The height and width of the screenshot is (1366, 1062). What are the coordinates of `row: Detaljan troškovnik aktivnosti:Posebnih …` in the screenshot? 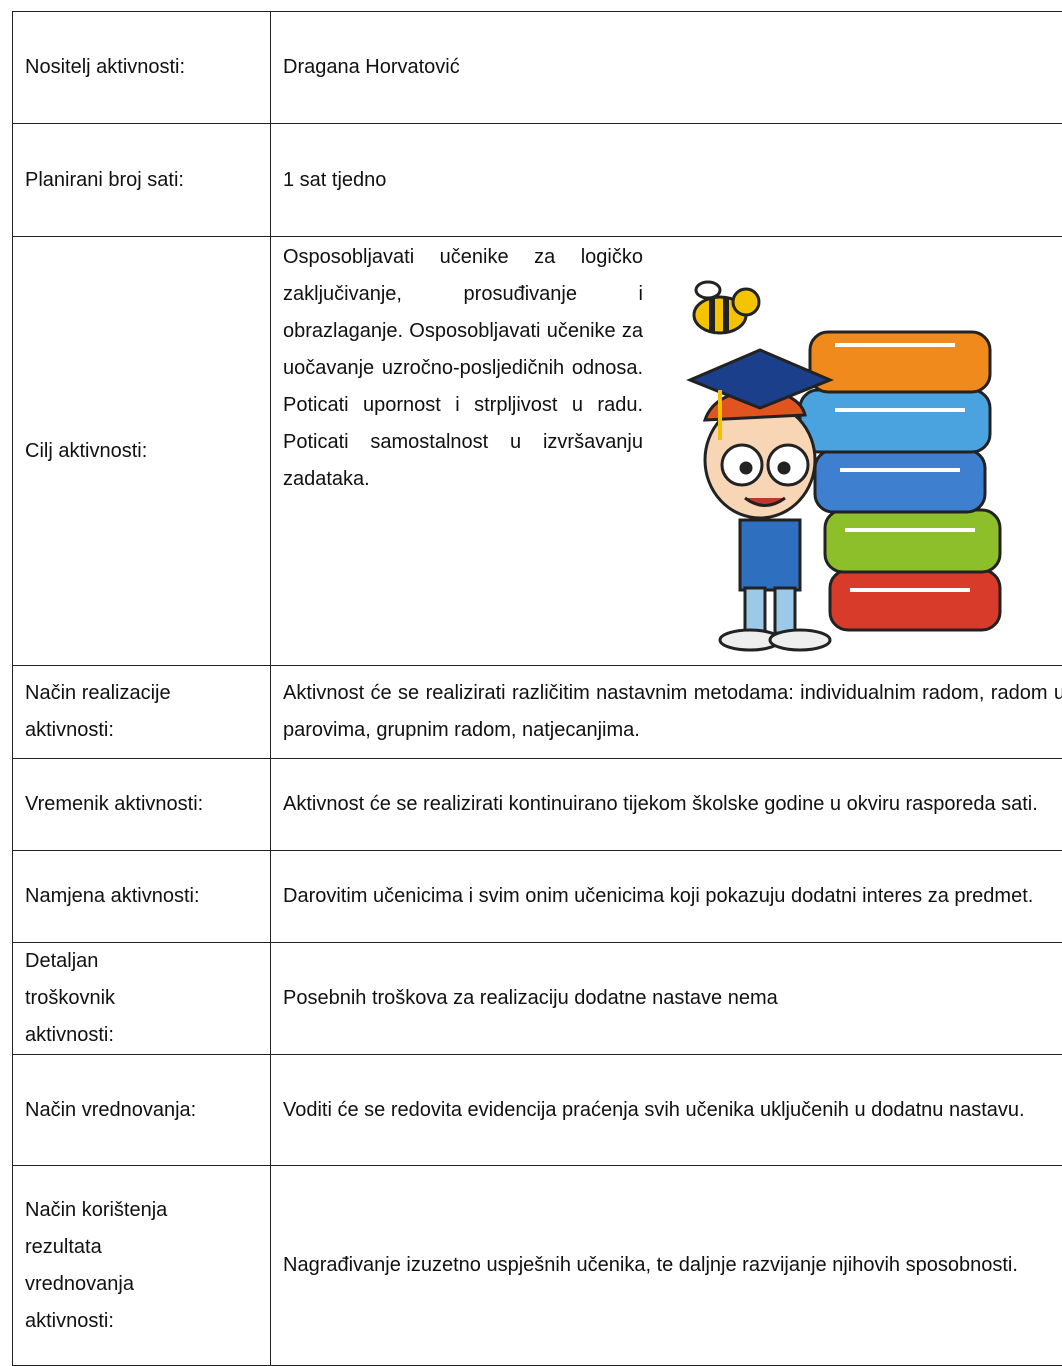 It's located at (537, 999).